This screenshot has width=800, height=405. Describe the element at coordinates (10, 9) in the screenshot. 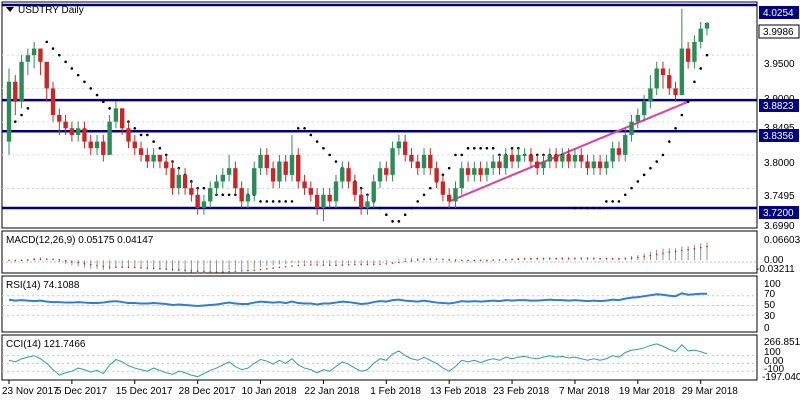

I see `collapse-triangle-icon` at that location.